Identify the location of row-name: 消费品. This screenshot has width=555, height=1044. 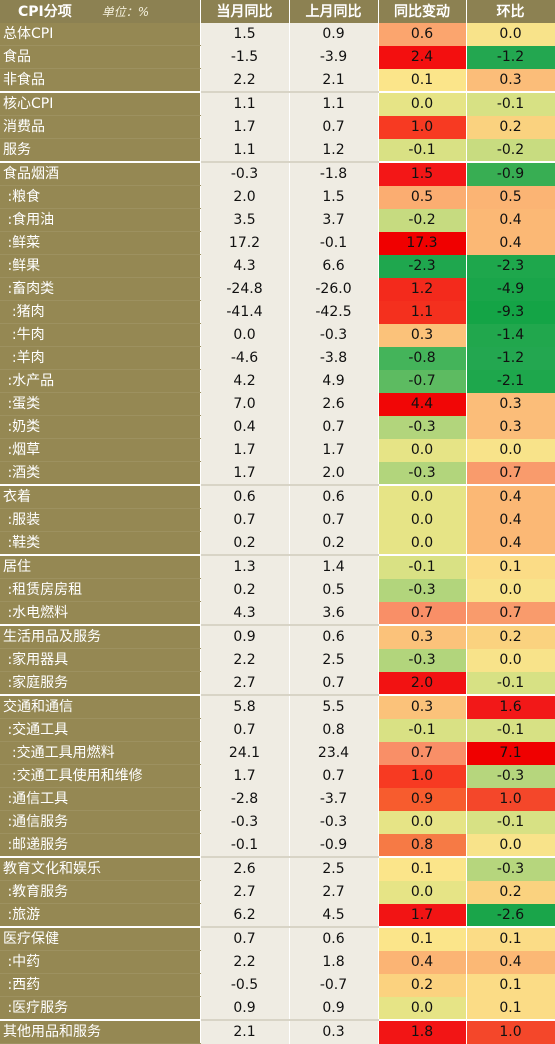
(100, 127).